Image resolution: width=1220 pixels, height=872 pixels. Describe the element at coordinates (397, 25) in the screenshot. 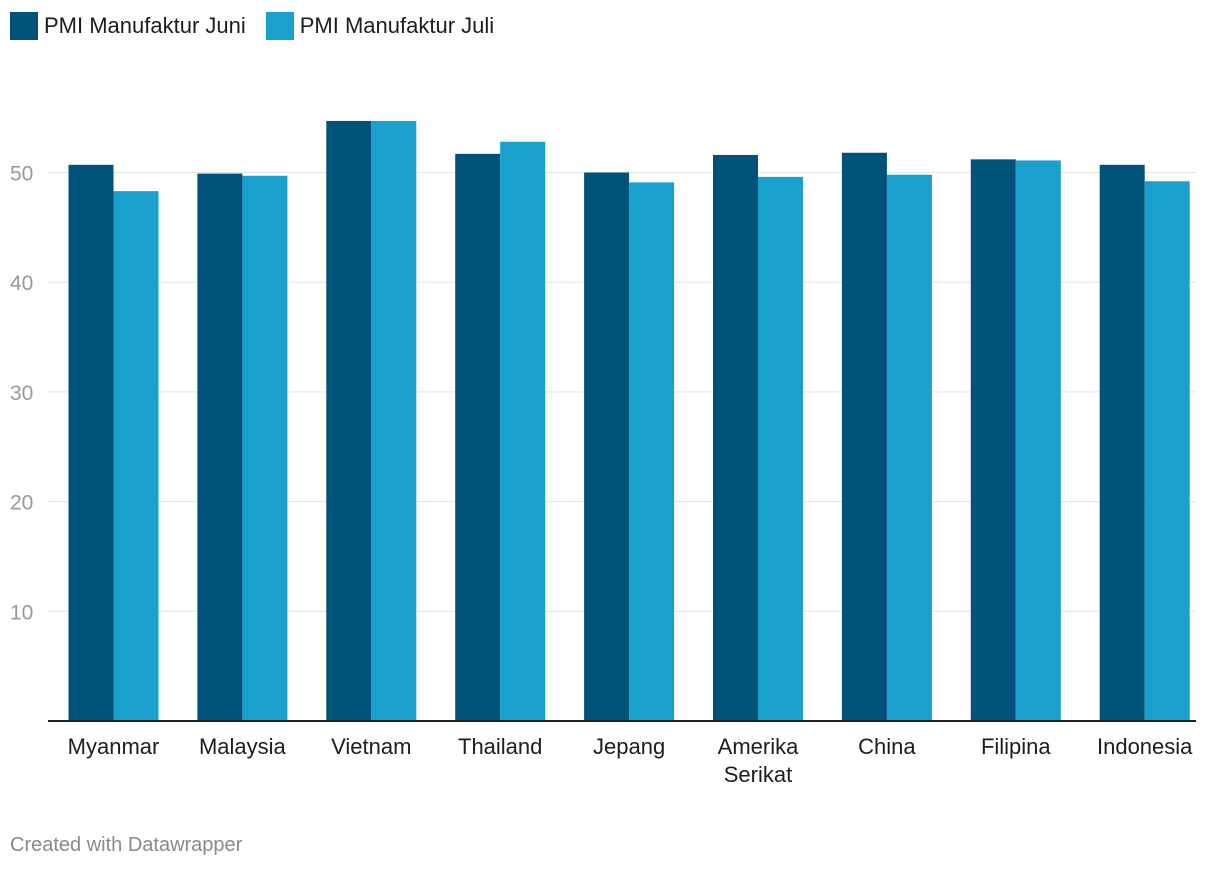

I see `legend-label-juli: PMI Manufaktur Juli` at that location.